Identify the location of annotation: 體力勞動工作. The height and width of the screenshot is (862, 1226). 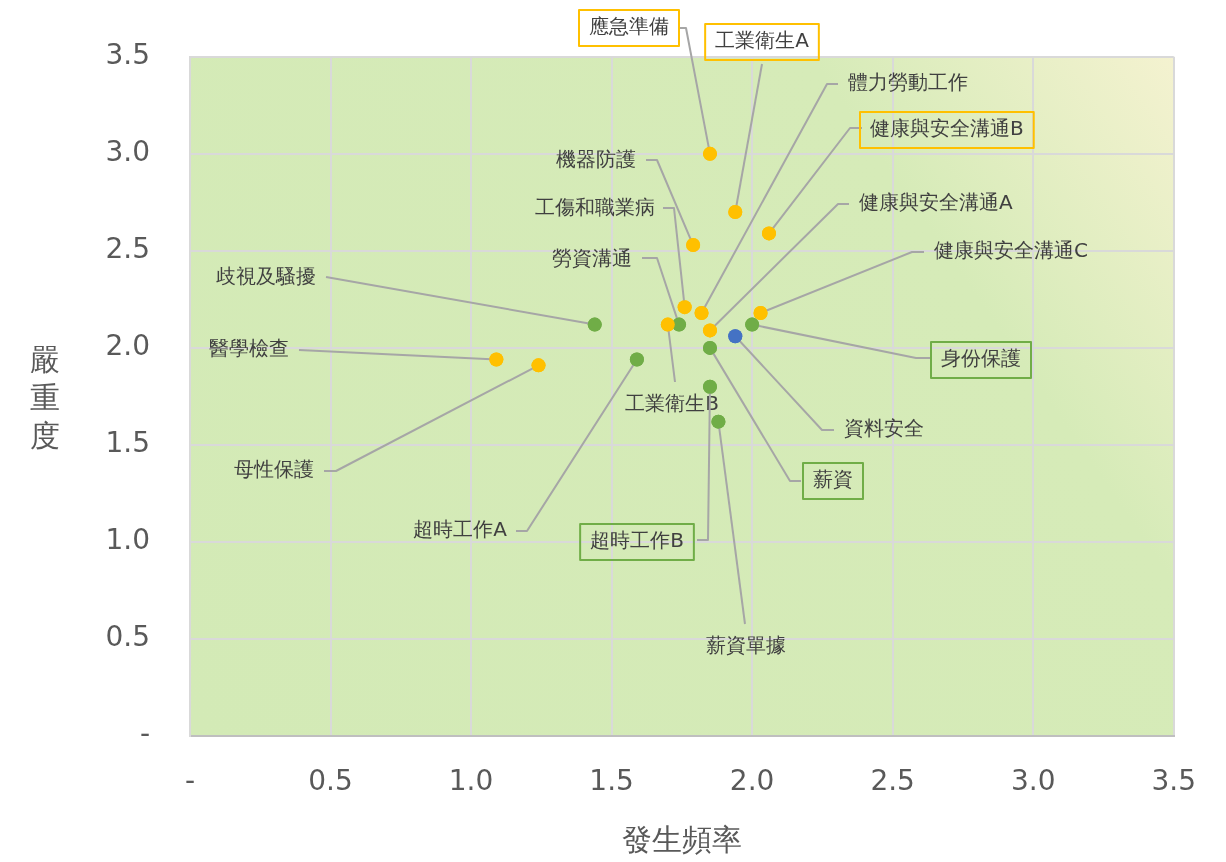
(908, 82).